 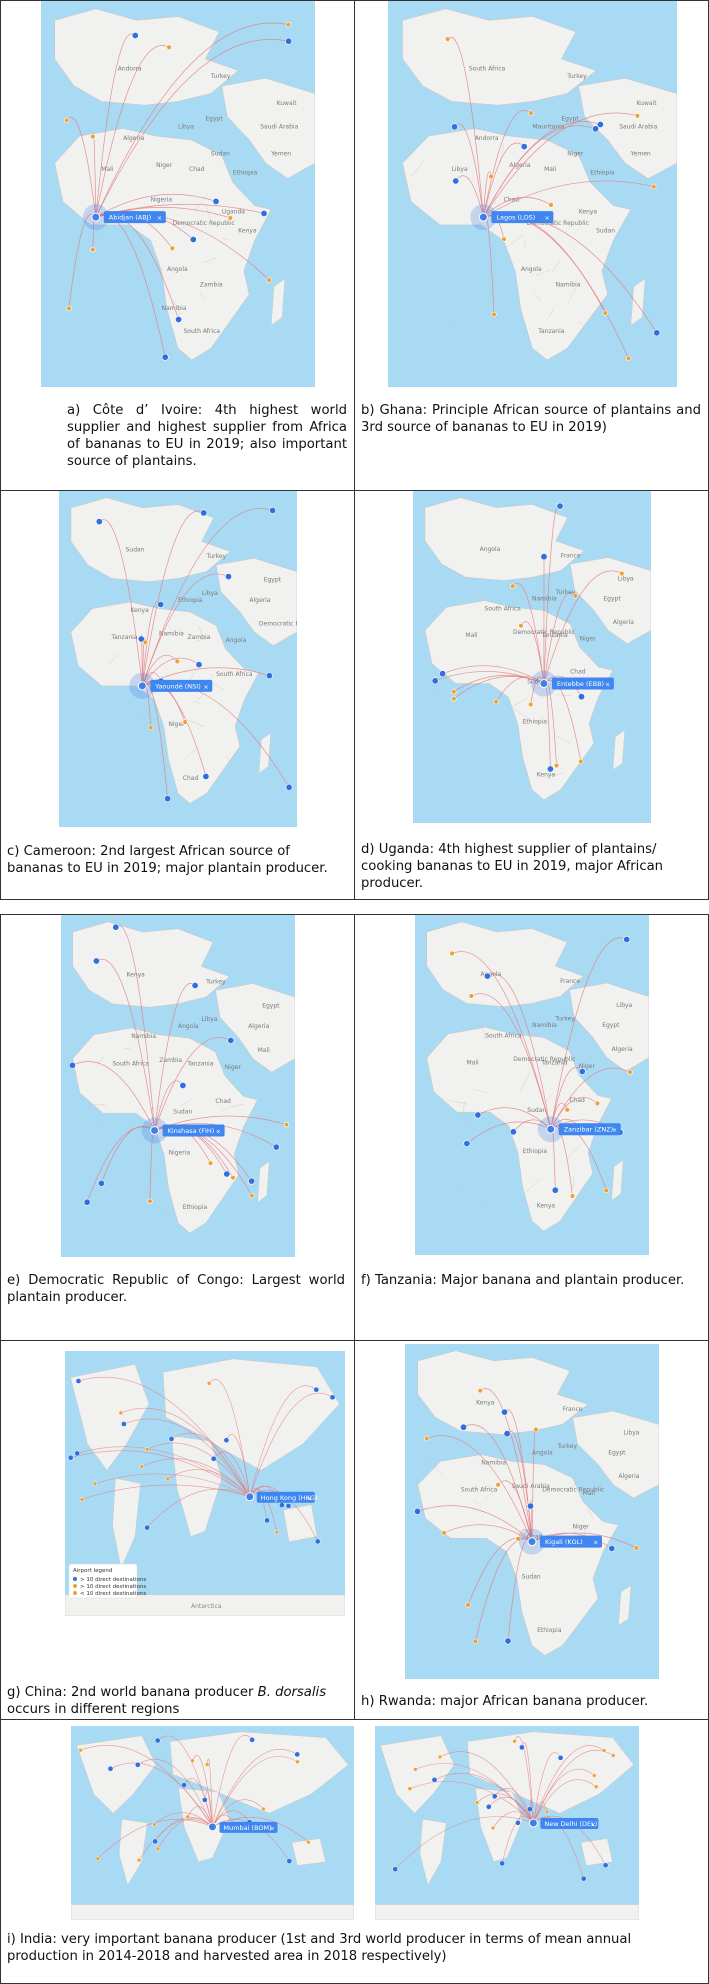 What do you see at coordinates (92, 1571) in the screenshot?
I see `airport-legend-title: Airport legend` at bounding box center [92, 1571].